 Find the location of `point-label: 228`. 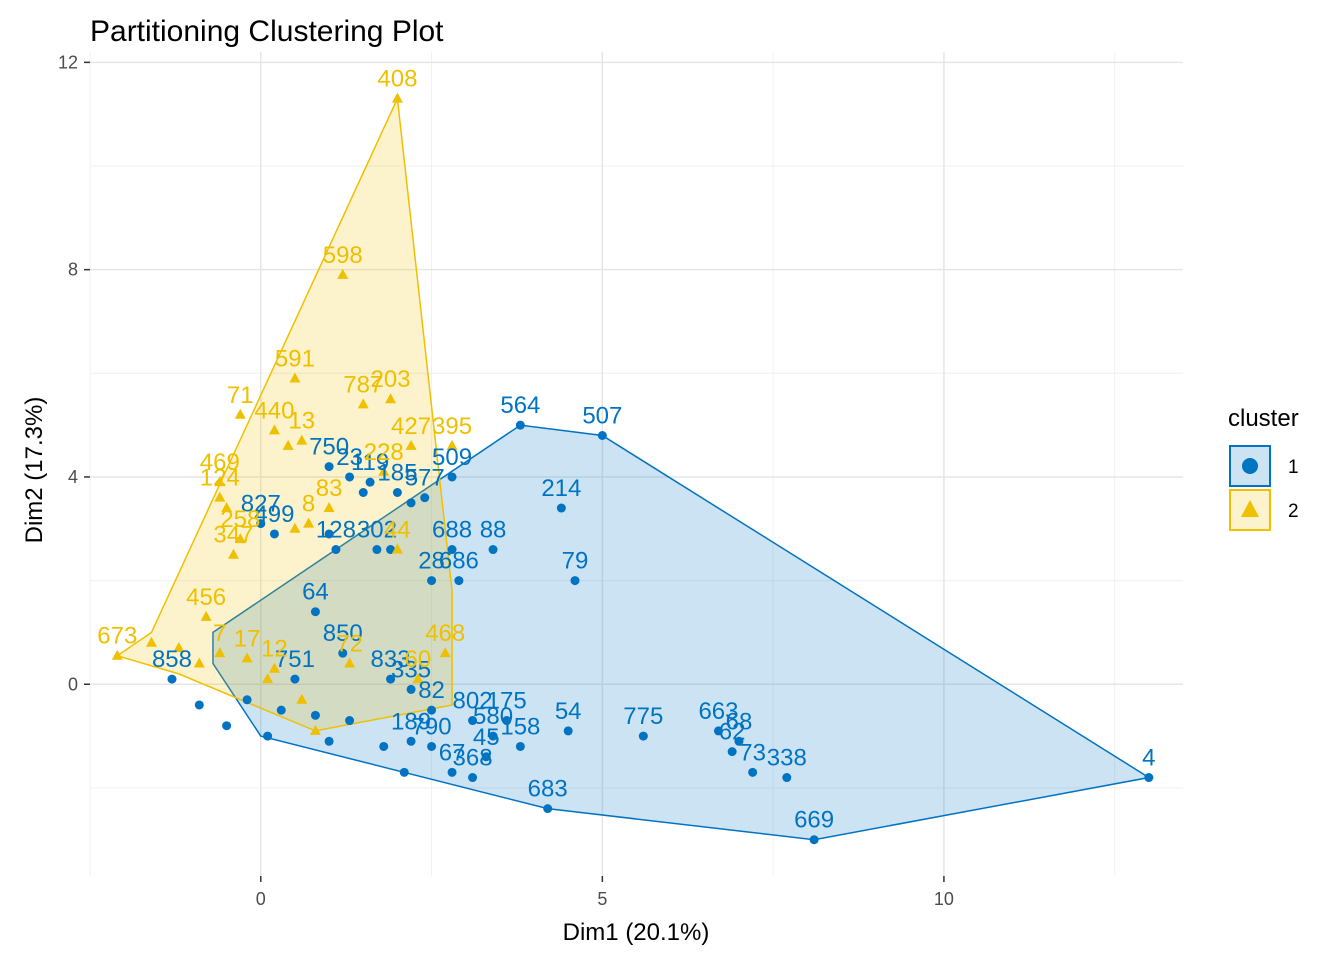

point-label: 228 is located at coordinates (384, 452).